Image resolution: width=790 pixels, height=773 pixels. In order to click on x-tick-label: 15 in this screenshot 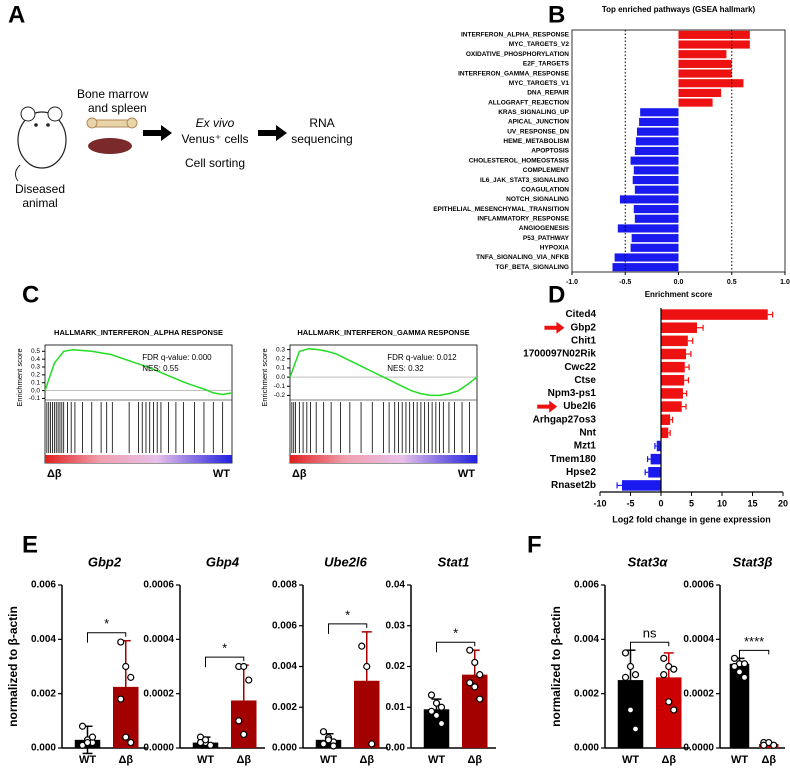, I will do `click(752, 503)`.